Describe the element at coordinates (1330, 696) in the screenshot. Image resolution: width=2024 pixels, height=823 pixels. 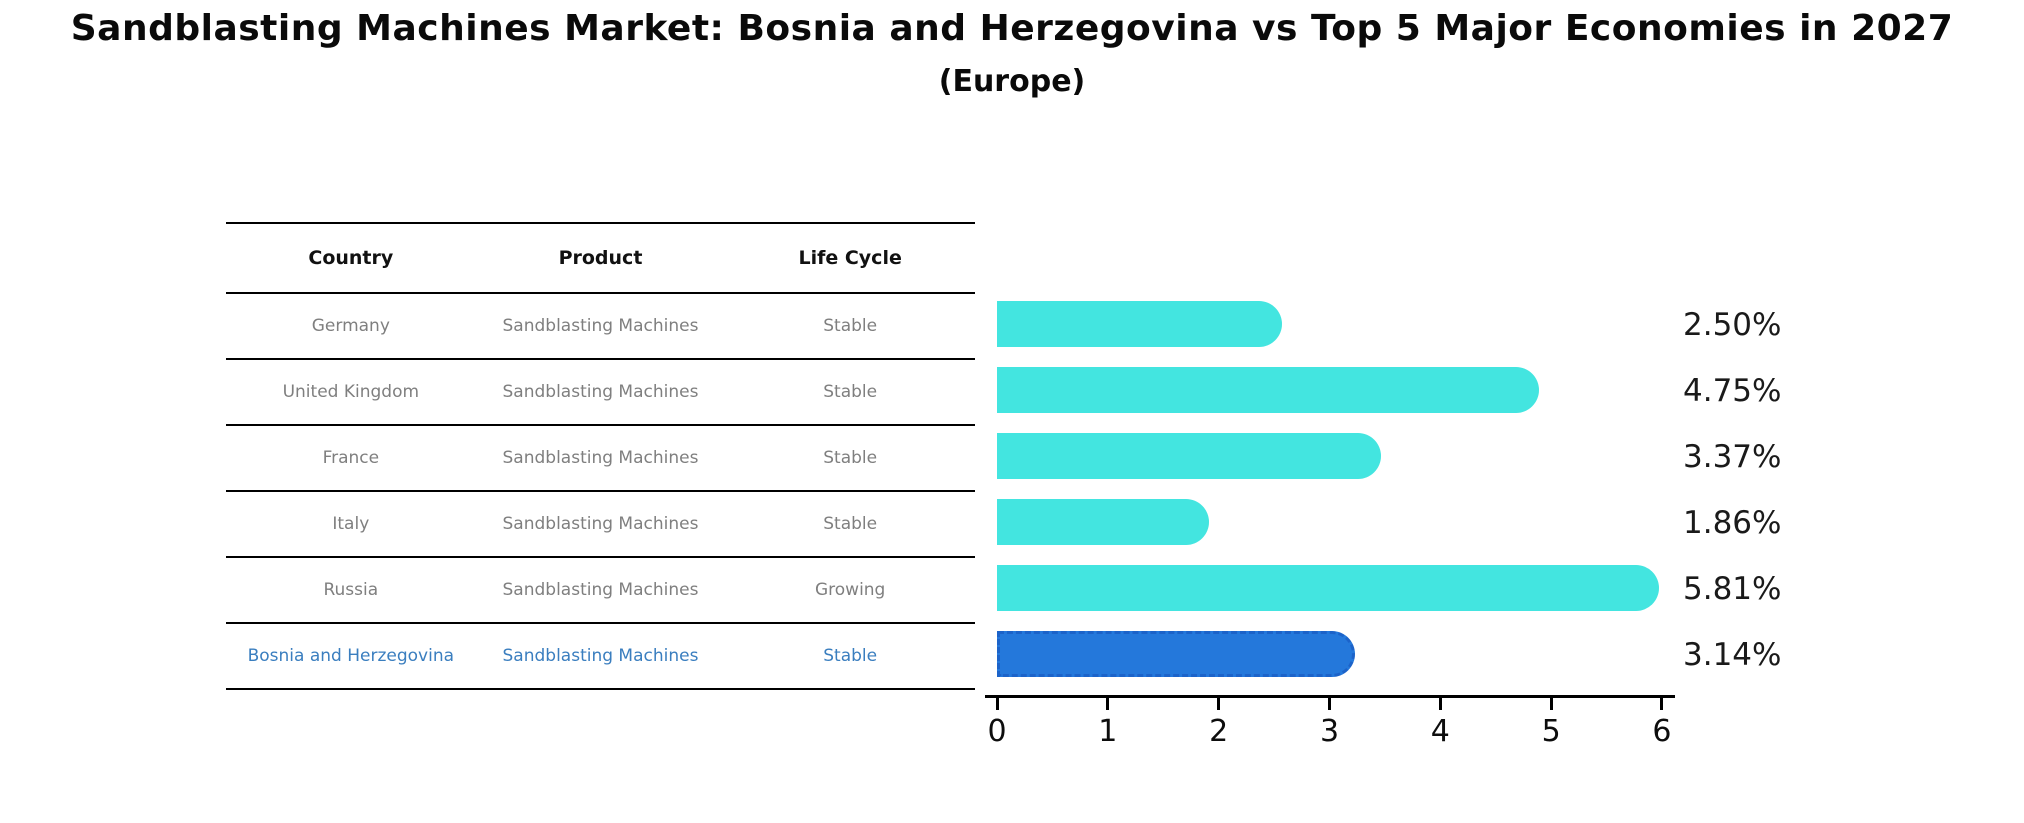
I see `x-axis-line` at that location.